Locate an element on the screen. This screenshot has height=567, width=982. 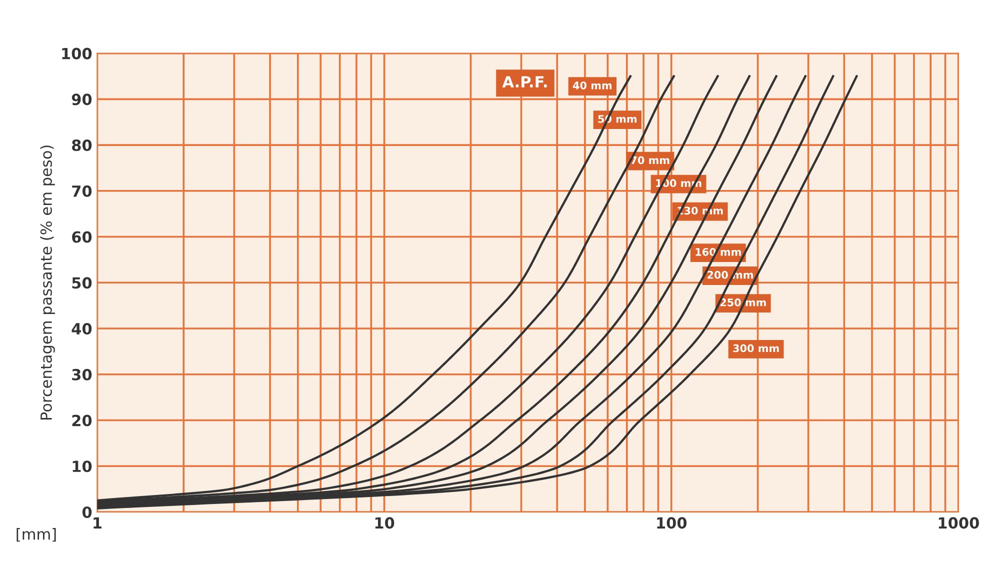
annotation: 300 mm is located at coordinates (756, 348).